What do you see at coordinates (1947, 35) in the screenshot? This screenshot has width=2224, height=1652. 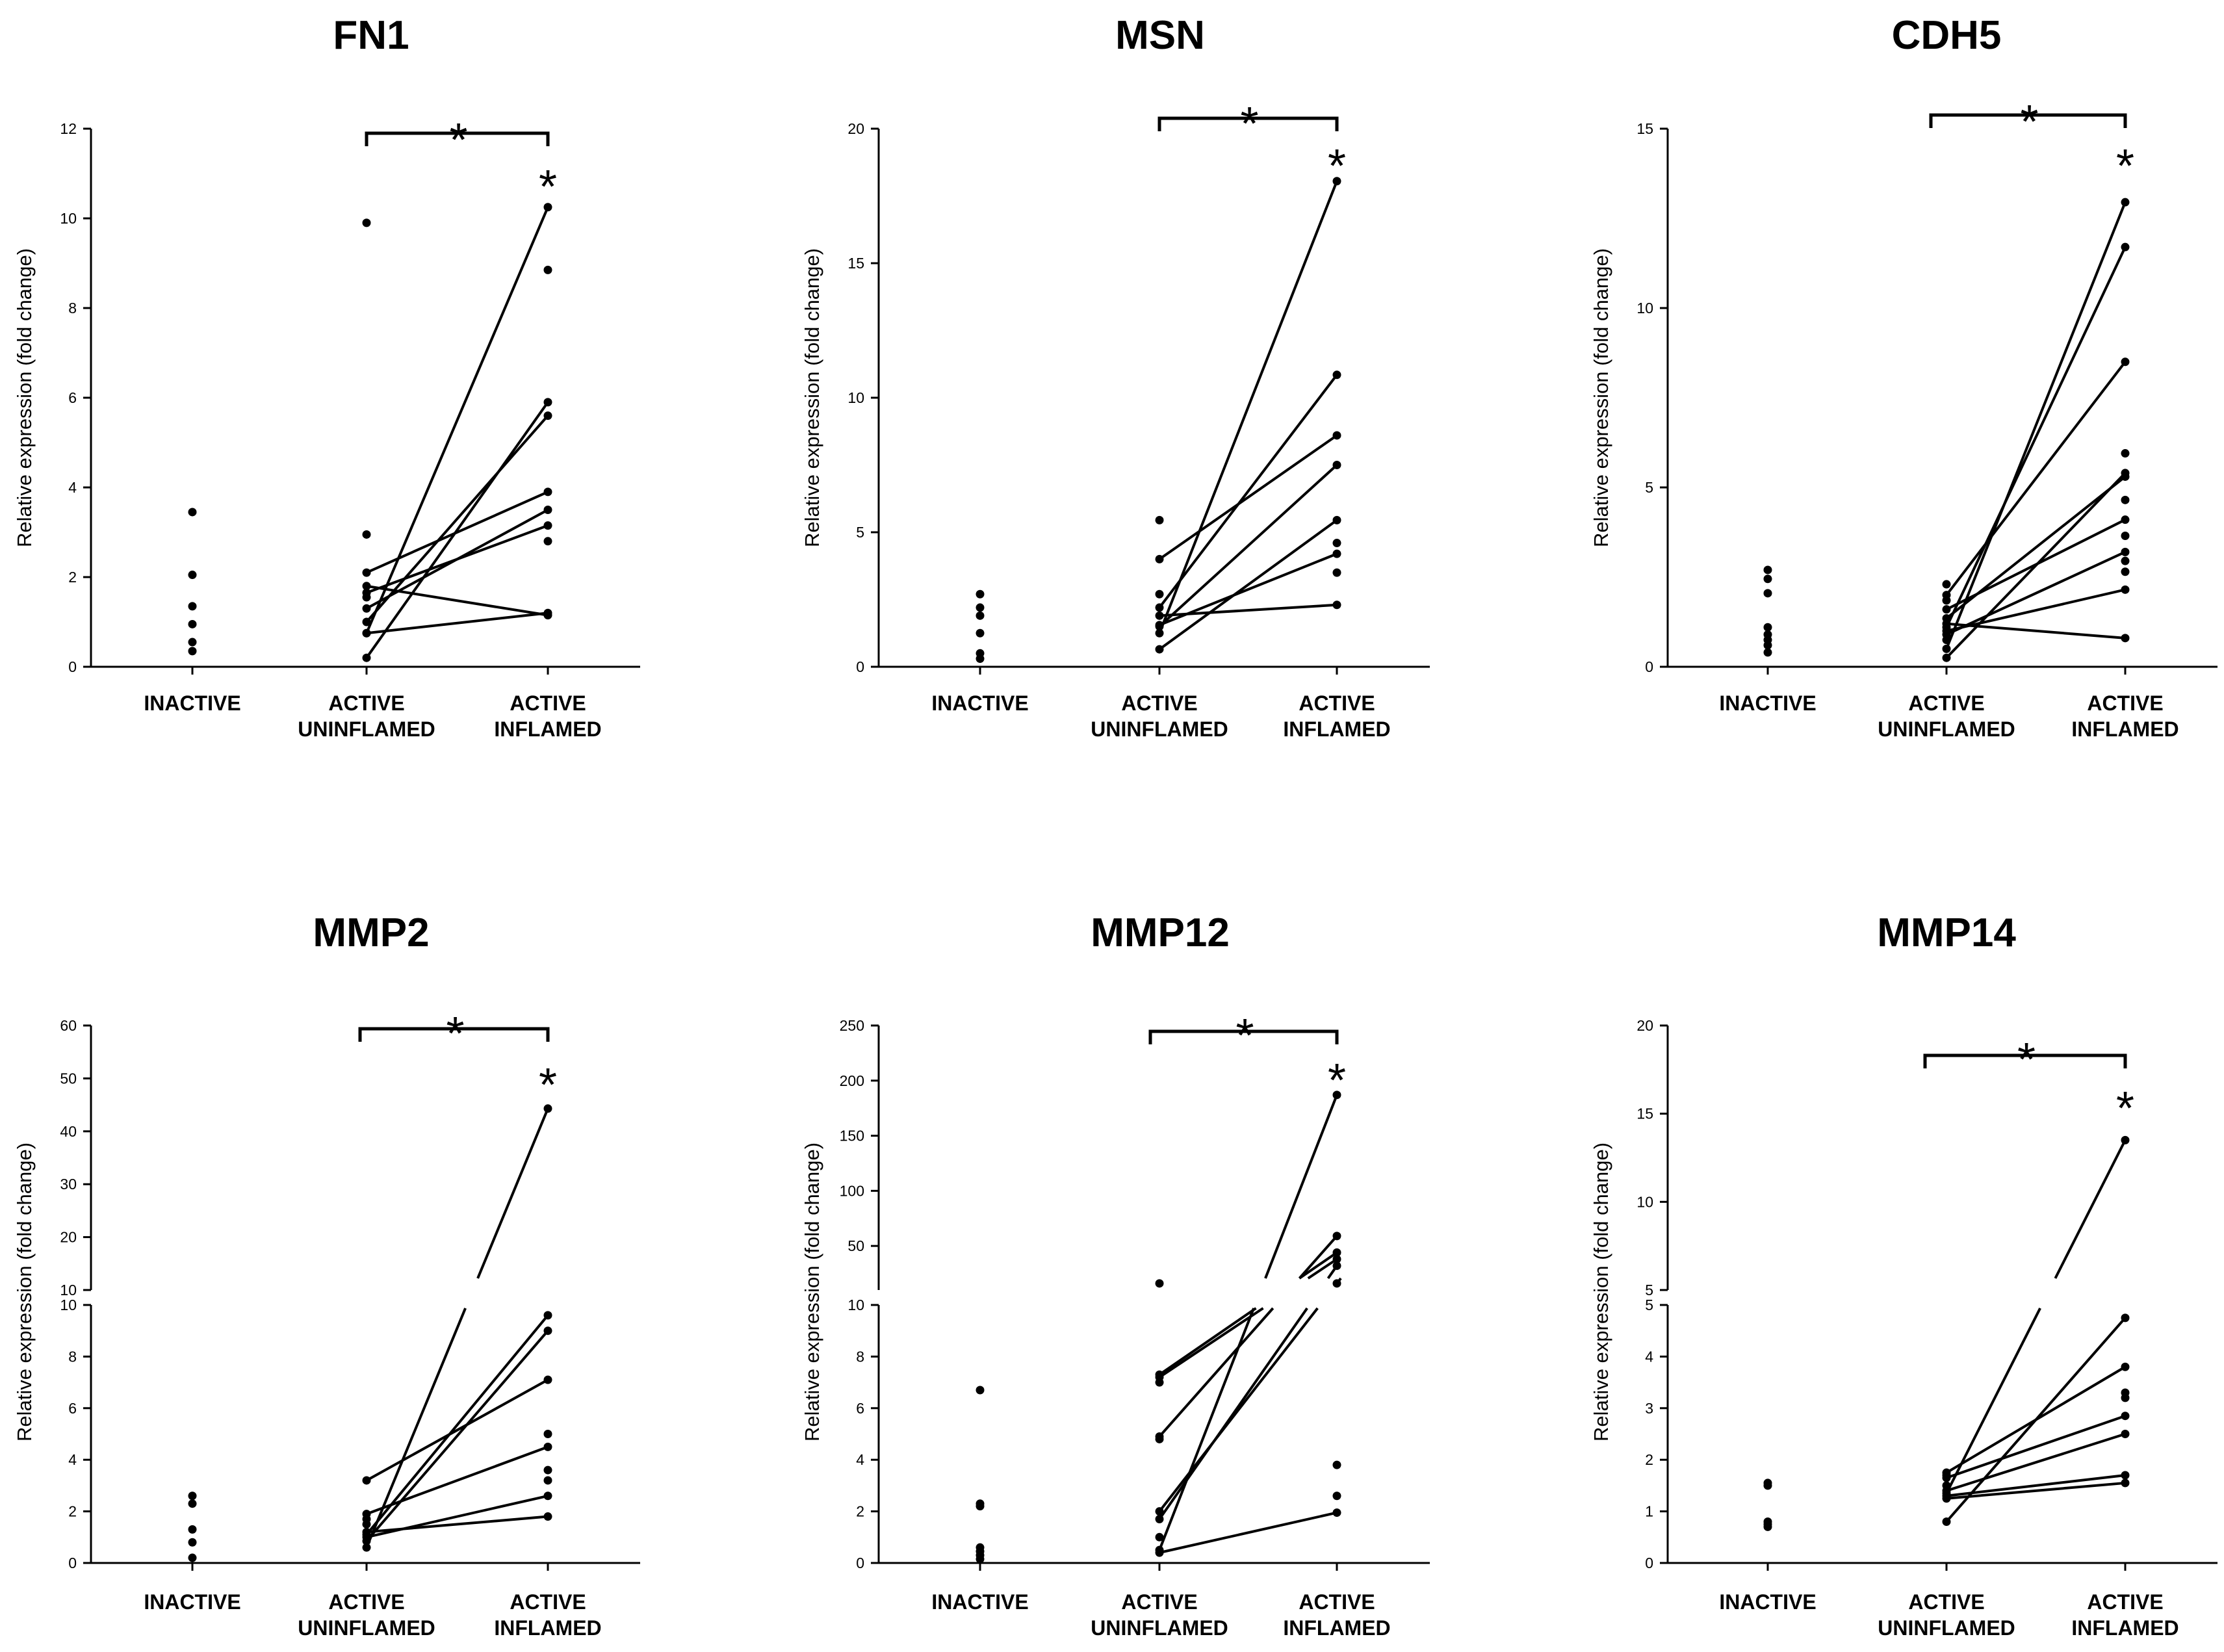 I see `chart-title: CDH5` at bounding box center [1947, 35].